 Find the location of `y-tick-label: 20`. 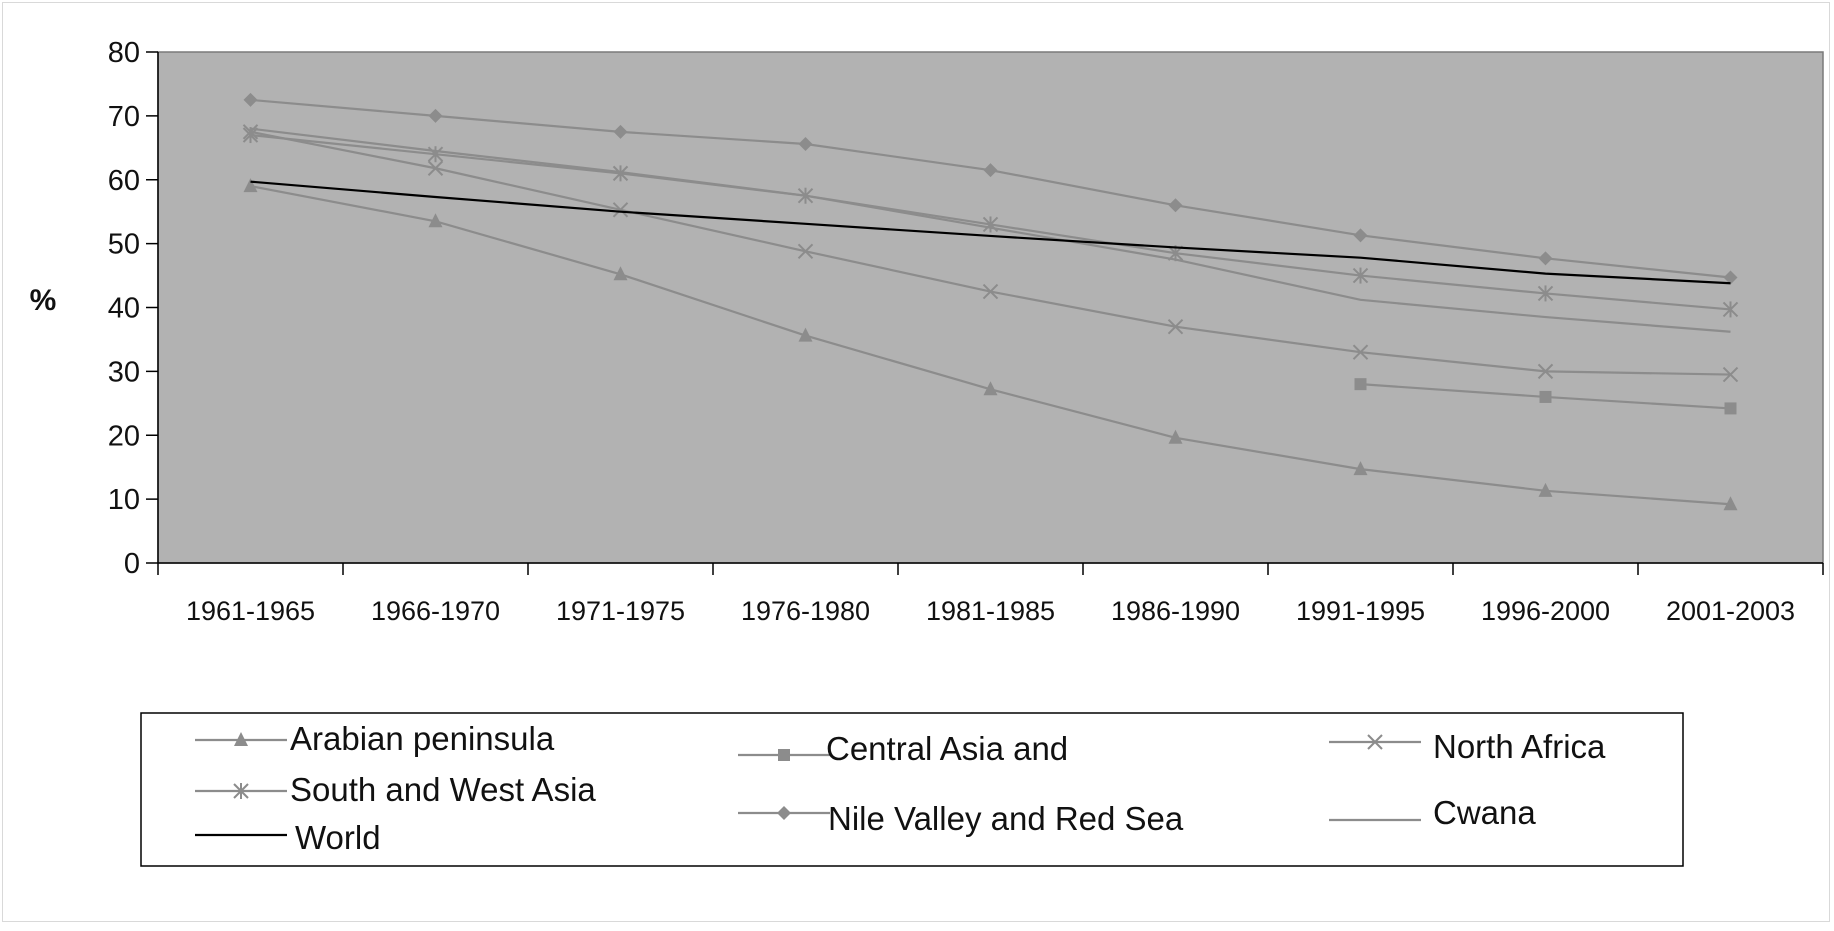

y-tick-label: 20 is located at coordinates (124, 436).